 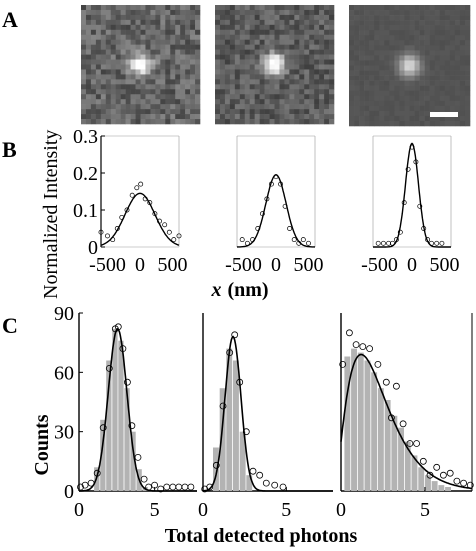 I want to click on y-tick-label: 30, so click(x=64, y=433).